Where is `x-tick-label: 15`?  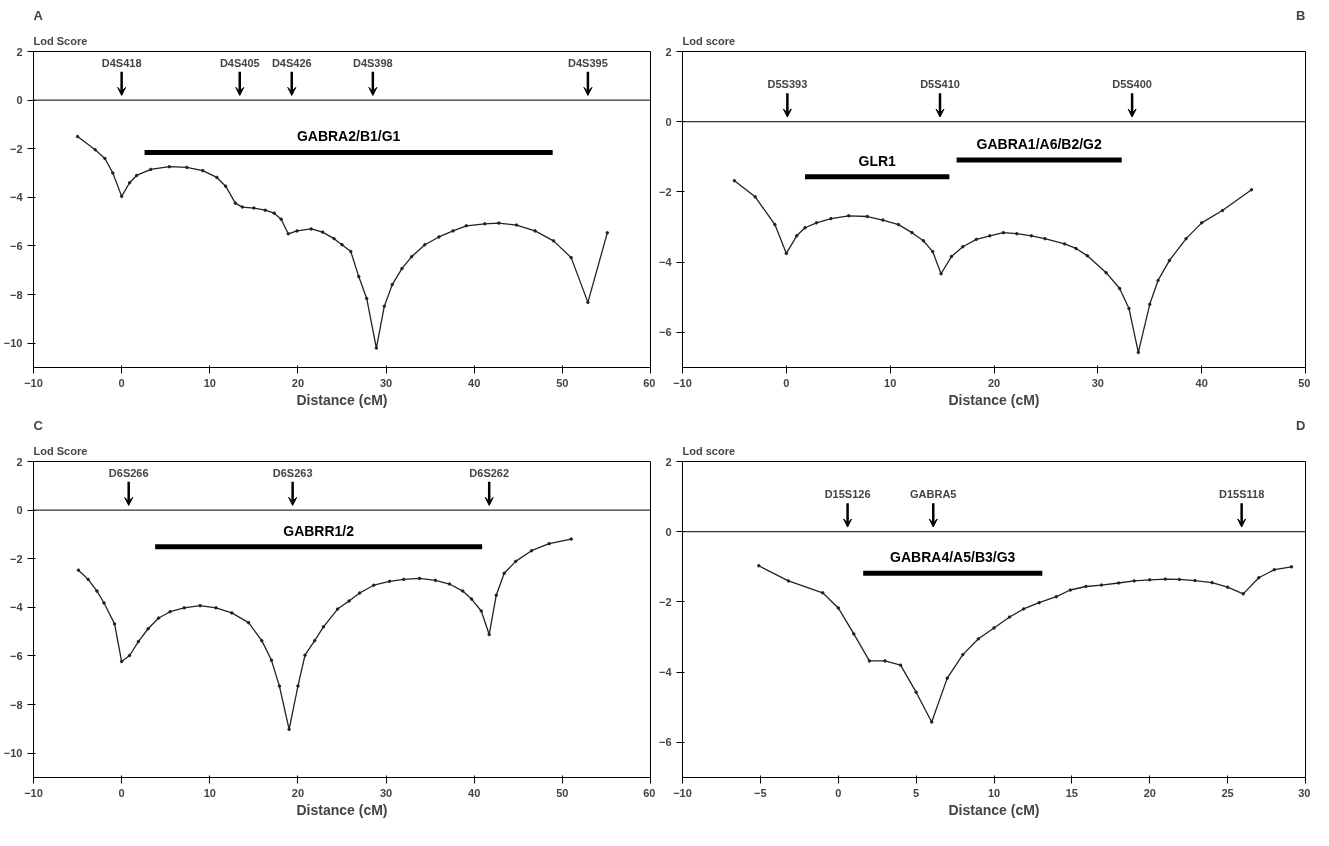
x-tick-label: 15 is located at coordinates (1072, 792).